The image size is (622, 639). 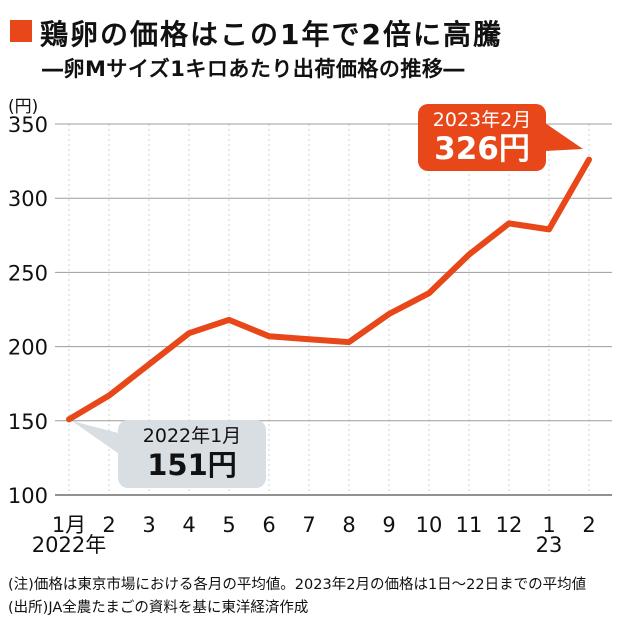 What do you see at coordinates (509, 525) in the screenshot?
I see `svg-text: 12` at bounding box center [509, 525].